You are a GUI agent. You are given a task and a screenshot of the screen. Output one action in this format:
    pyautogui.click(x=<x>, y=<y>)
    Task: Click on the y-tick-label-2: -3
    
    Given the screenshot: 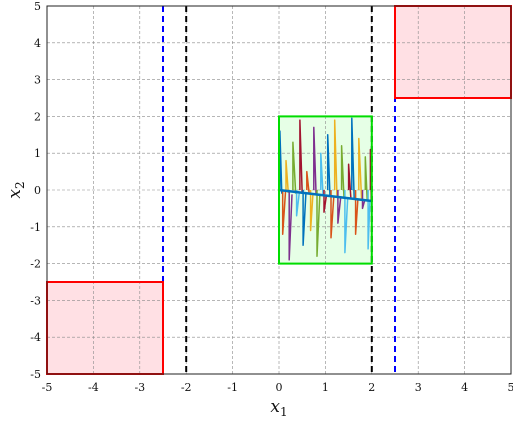 What is the action you would take?
    pyautogui.click(x=35, y=300)
    